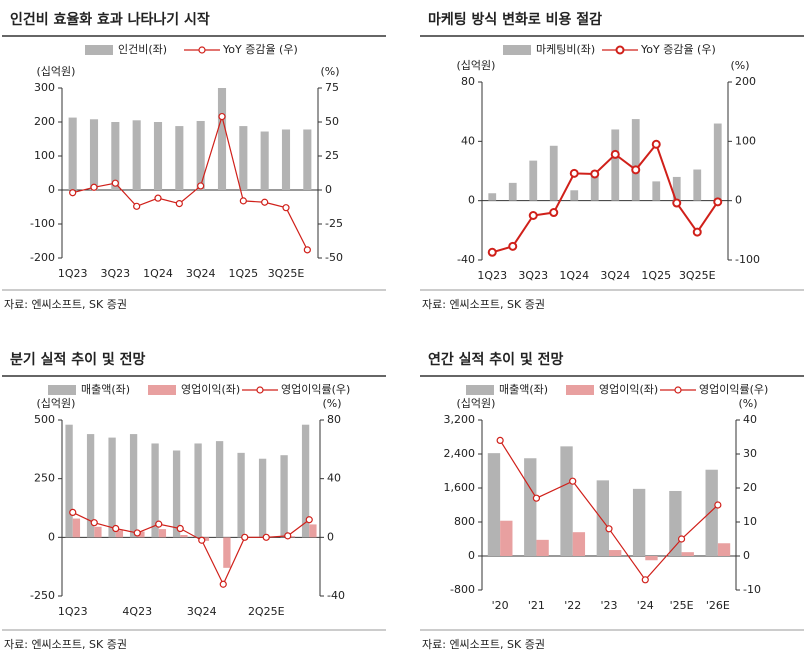 This screenshot has height=663, width=804. What do you see at coordinates (329, 71) in the screenshot?
I see `y2-axis-label: (%)` at bounding box center [329, 71].